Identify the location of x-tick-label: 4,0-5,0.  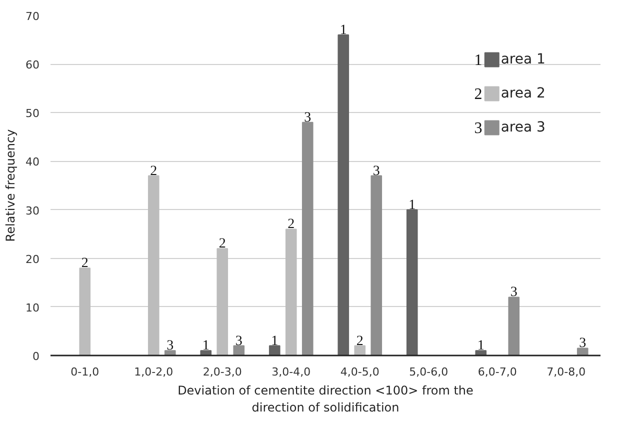
(360, 372).